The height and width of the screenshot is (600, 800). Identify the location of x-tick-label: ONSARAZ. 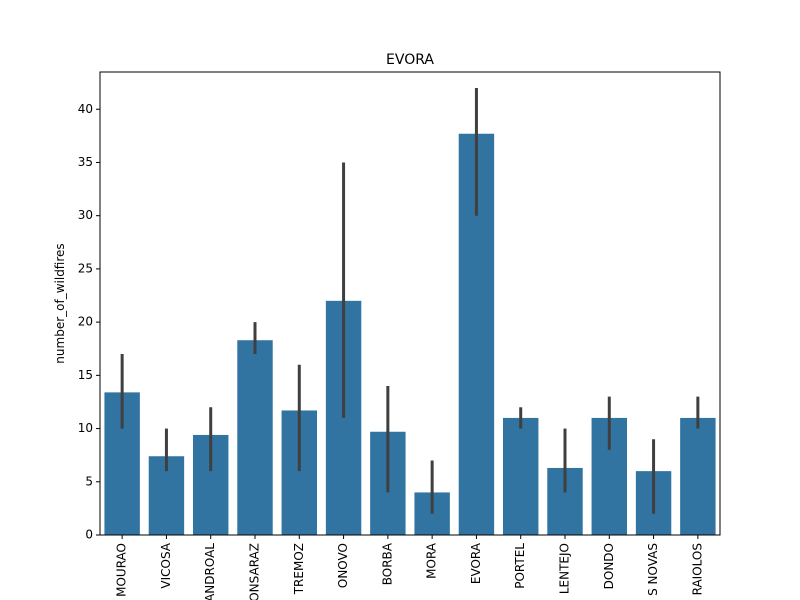
(255, 571).